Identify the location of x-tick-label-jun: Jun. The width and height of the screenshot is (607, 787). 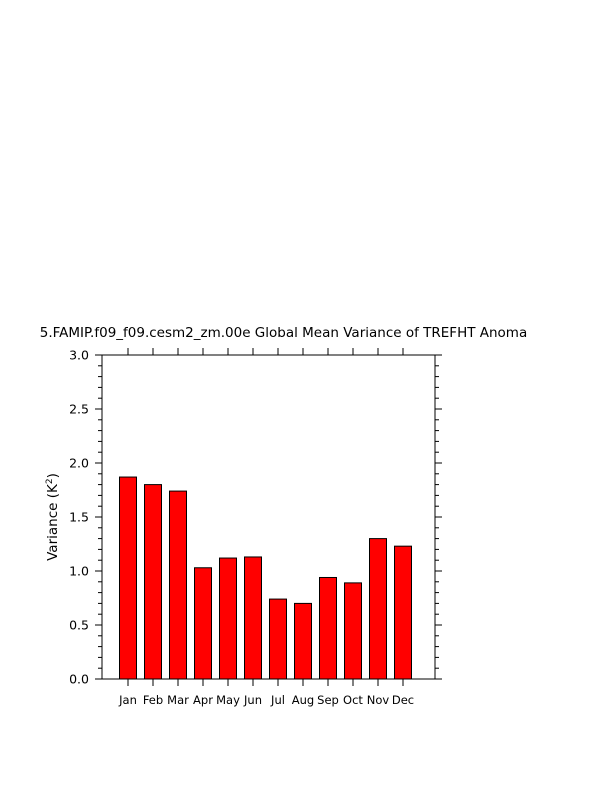
(252, 700).